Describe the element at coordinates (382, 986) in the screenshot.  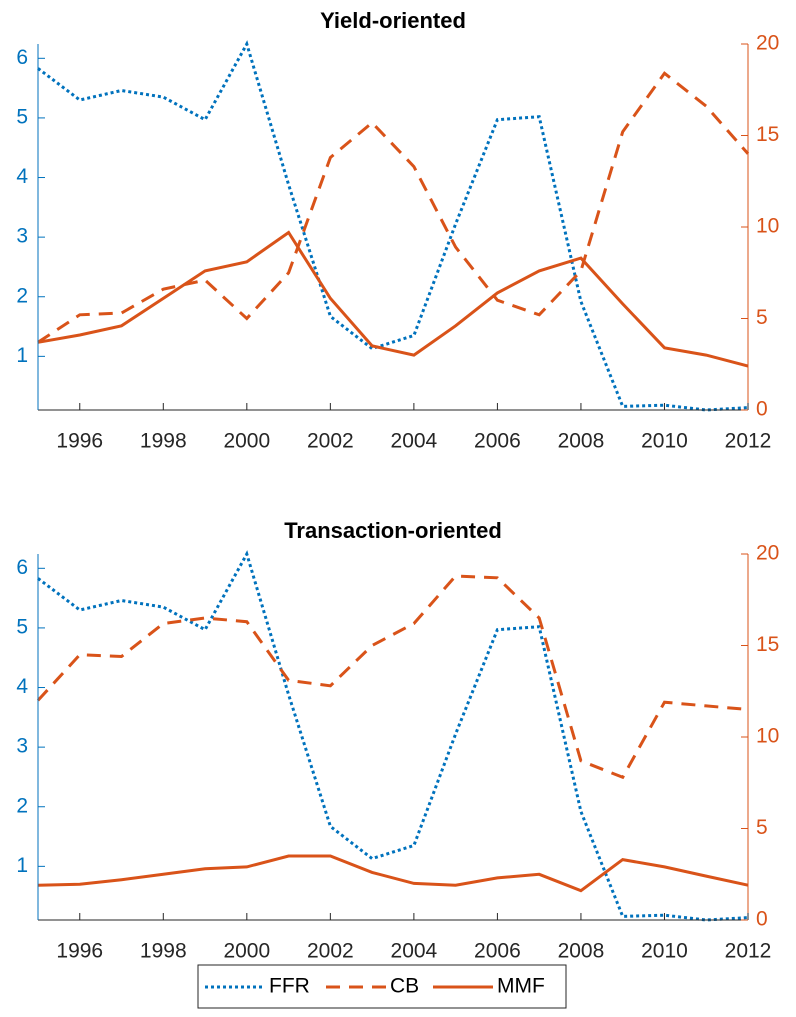
I see `legend: FFR CB MMF` at that location.